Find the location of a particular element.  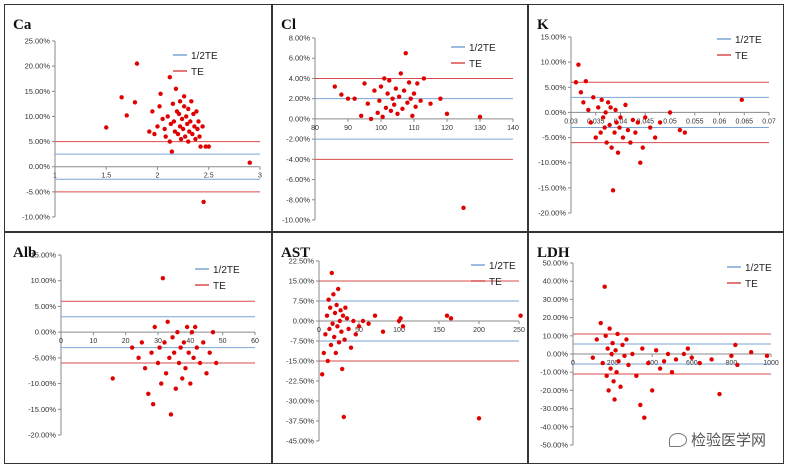

watermark: 检验医学网 is located at coordinates (717, 439).